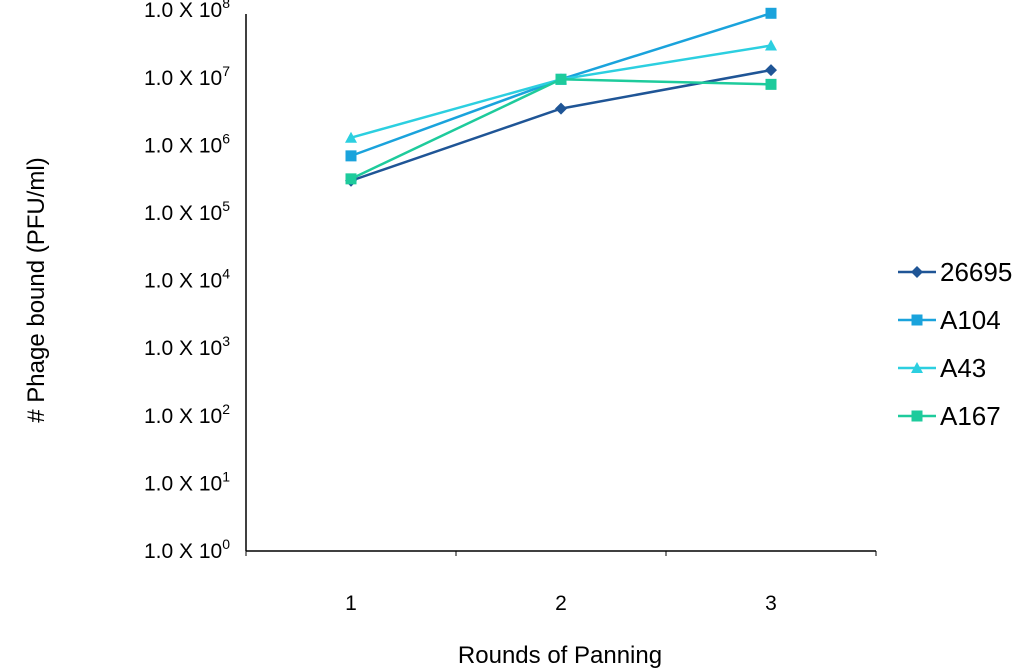  I want to click on y-tick-exponent: 7, so click(226, 71).